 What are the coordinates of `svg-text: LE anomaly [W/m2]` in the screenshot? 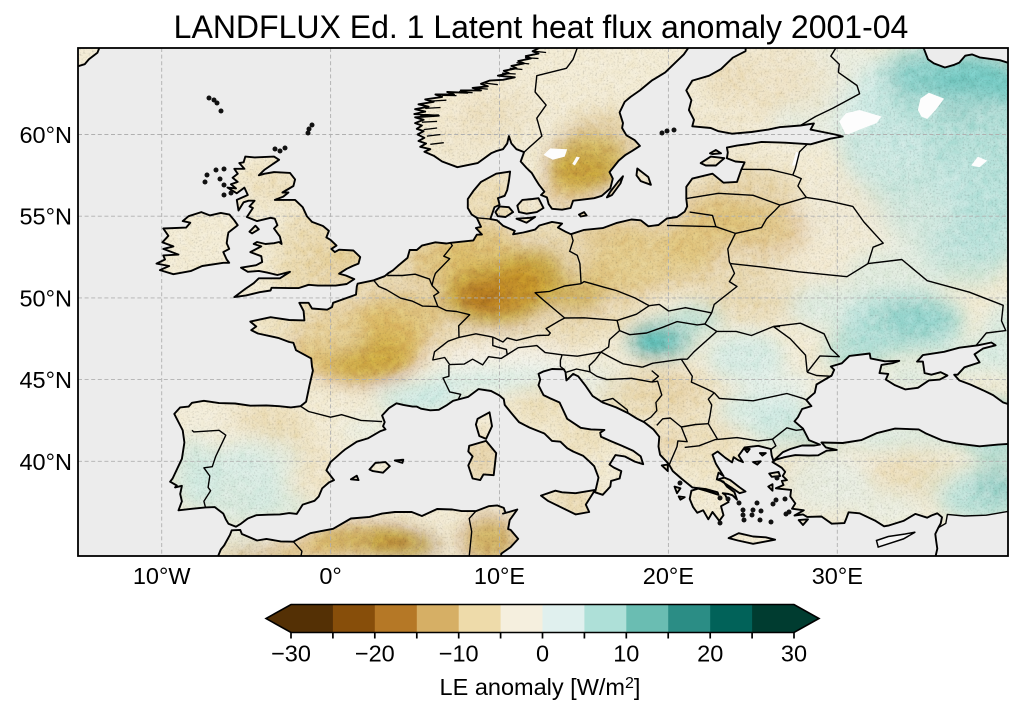 It's located at (540, 687).